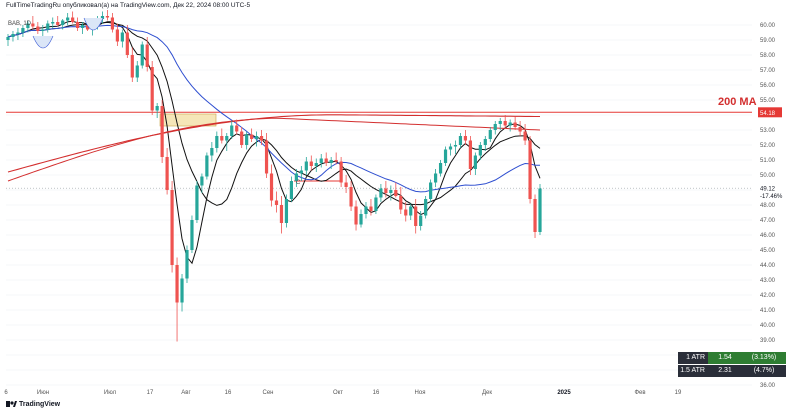  I want to click on atr-percent: (3.13%), so click(764, 358).